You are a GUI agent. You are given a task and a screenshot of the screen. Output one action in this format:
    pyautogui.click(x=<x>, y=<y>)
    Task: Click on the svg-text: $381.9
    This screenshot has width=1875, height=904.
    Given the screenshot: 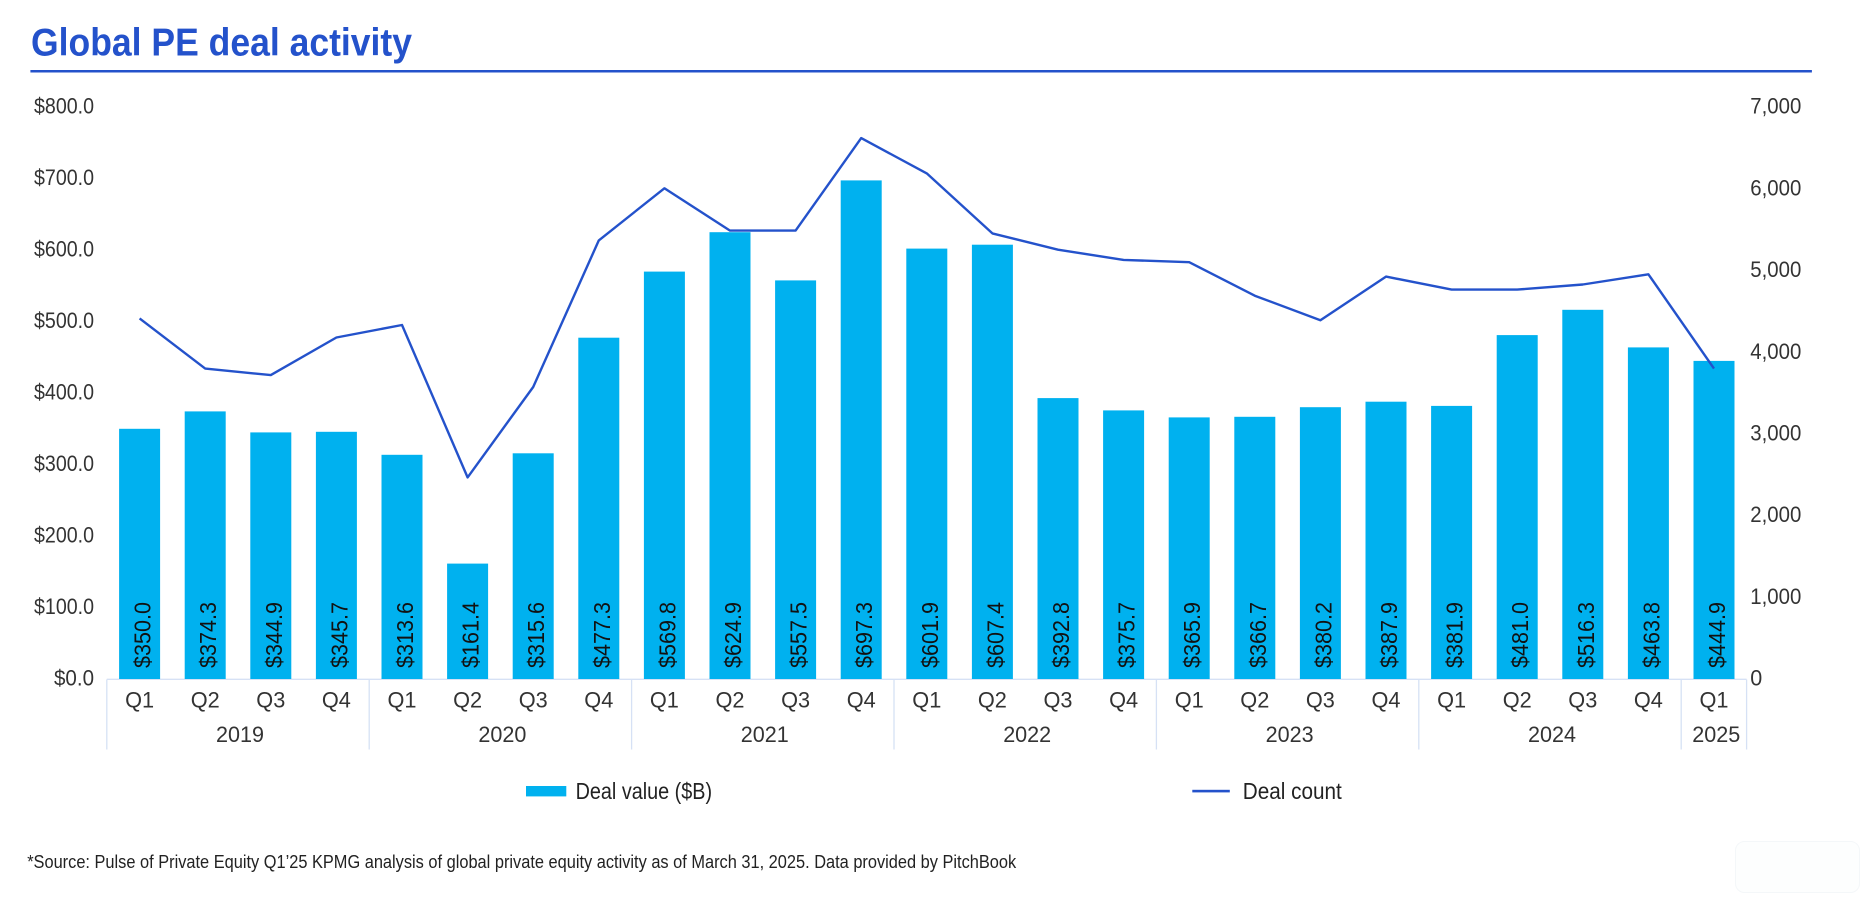 What is the action you would take?
    pyautogui.click(x=1455, y=635)
    